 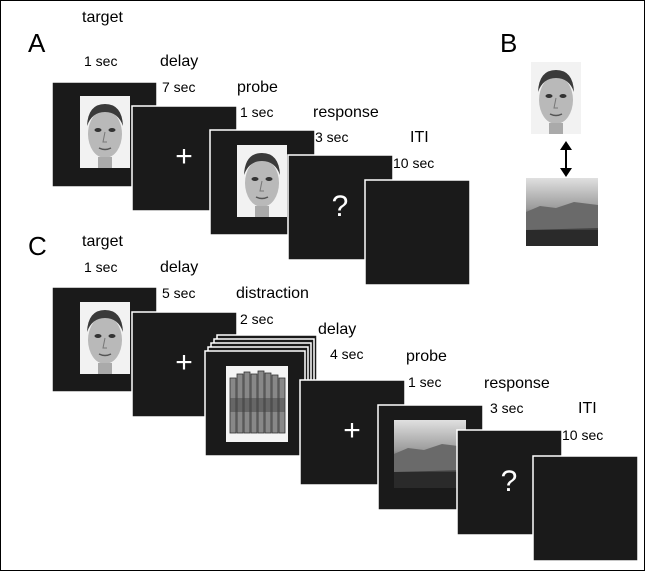 What do you see at coordinates (346, 354) in the screenshot?
I see `step-duration: 4 sec` at bounding box center [346, 354].